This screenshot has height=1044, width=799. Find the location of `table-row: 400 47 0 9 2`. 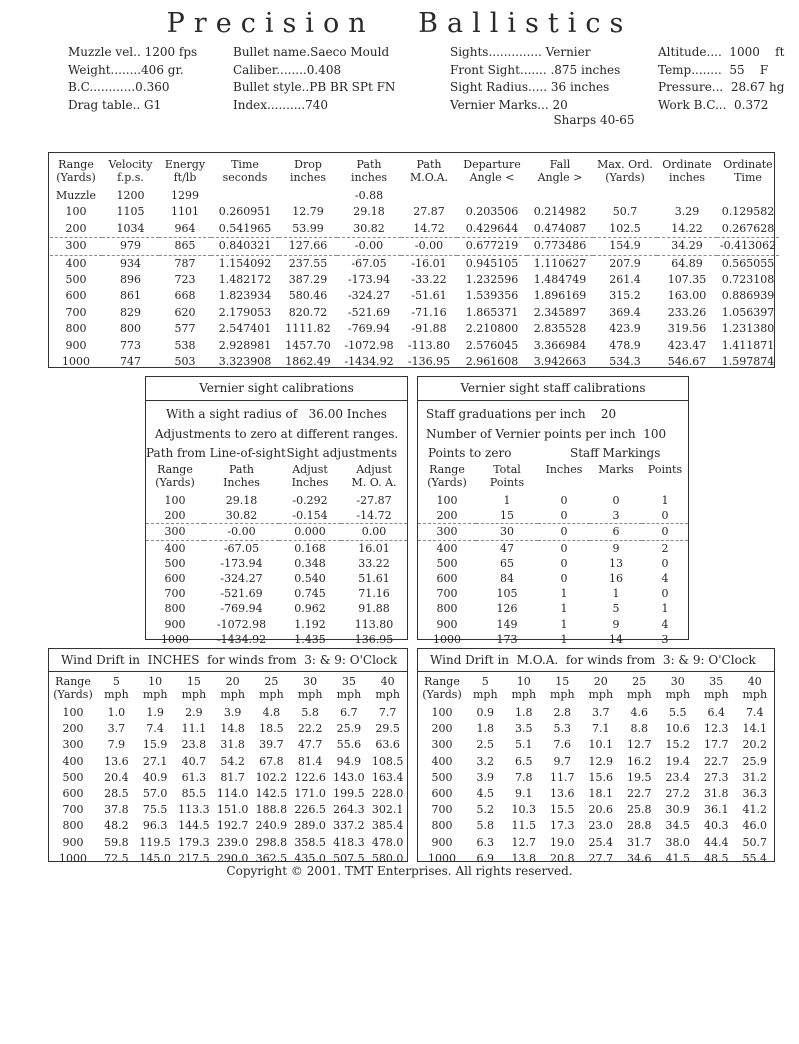

table-row: 400 47 0 9 2 is located at coordinates (553, 548).